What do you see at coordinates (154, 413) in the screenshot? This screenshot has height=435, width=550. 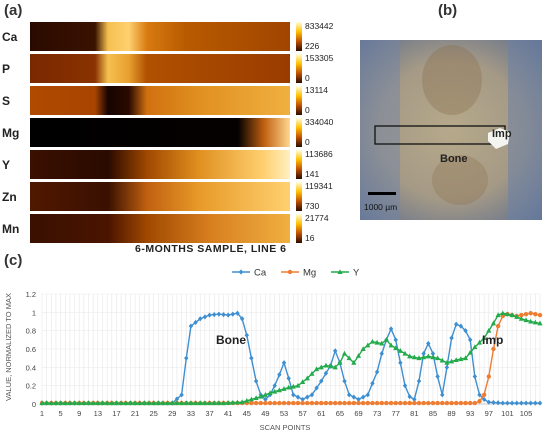 I see `x-tick-label: 25` at bounding box center [154, 413].